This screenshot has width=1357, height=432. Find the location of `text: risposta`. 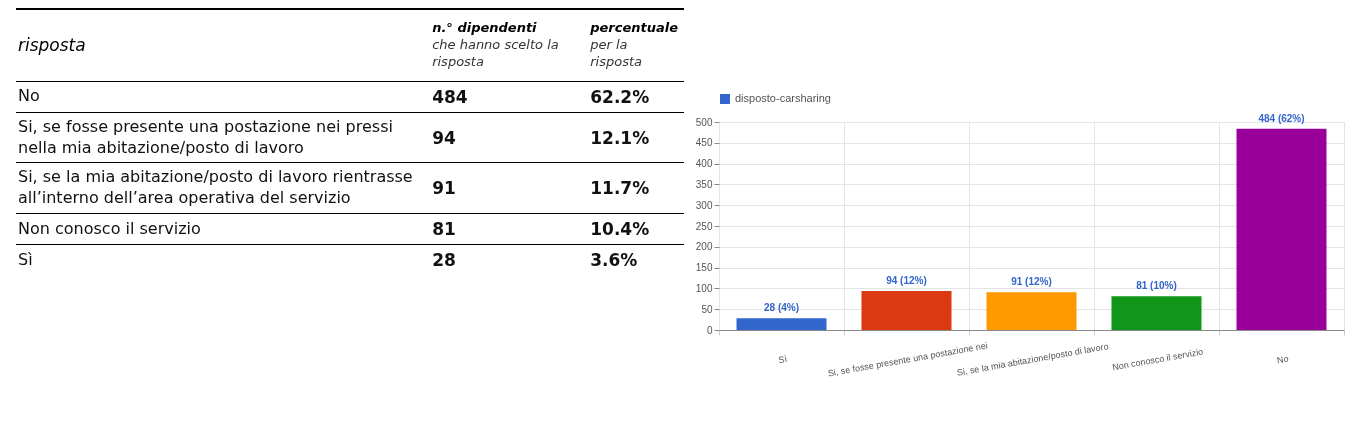

text: risposta is located at coordinates (223, 45).